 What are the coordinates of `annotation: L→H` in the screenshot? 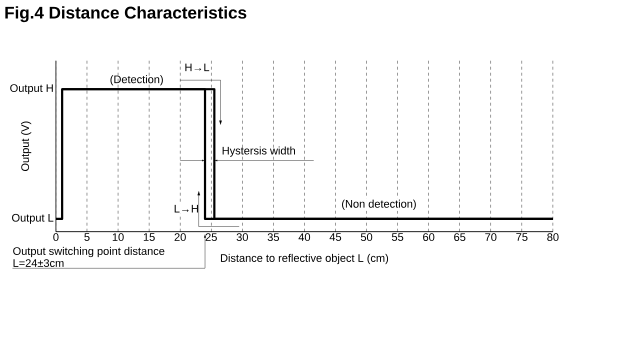 It's located at (186, 208).